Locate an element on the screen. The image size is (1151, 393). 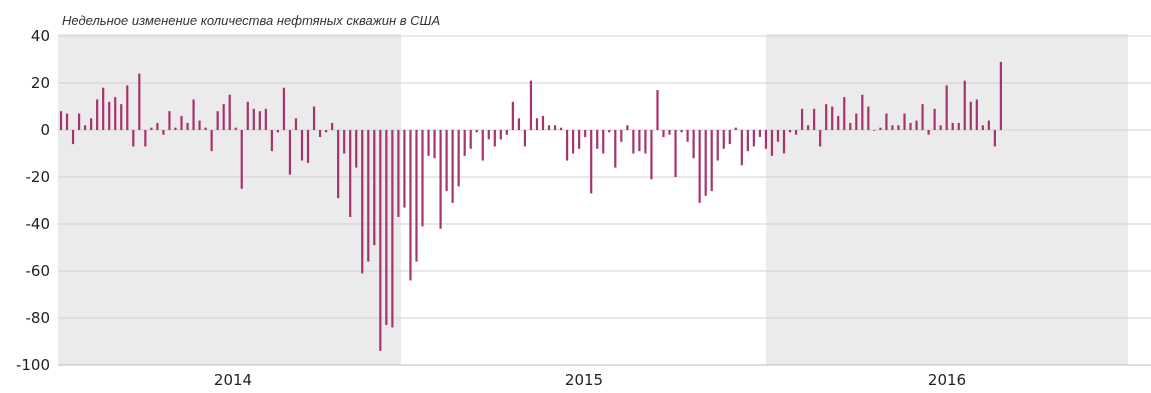
y-tick-label: -40 is located at coordinates (38, 224).